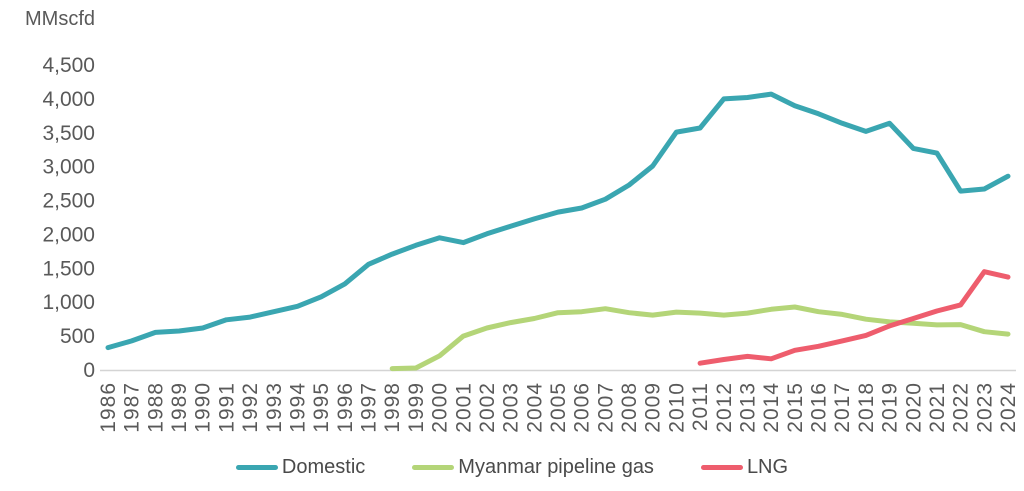 Image resolution: width=1024 pixels, height=491 pixels. What do you see at coordinates (321, 407) in the screenshot?
I see `x-axis-tick-label: 1995` at bounding box center [321, 407].